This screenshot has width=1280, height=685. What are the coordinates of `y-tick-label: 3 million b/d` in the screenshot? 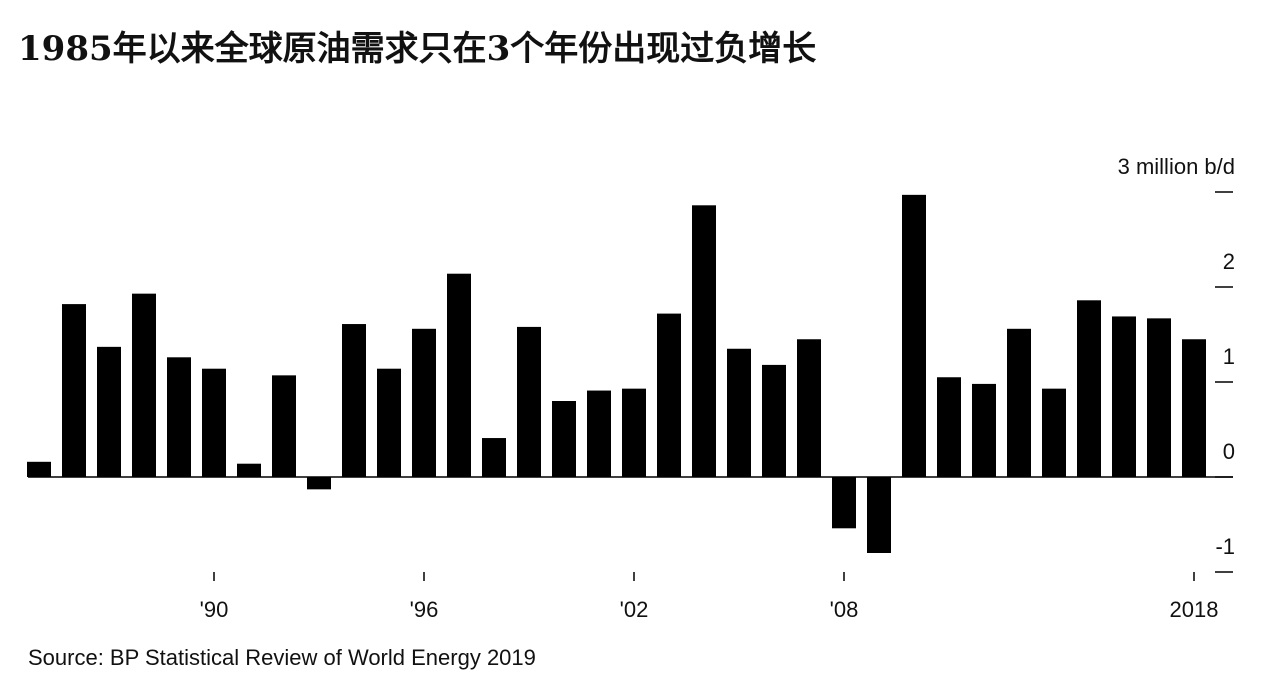 It's located at (1176, 166).